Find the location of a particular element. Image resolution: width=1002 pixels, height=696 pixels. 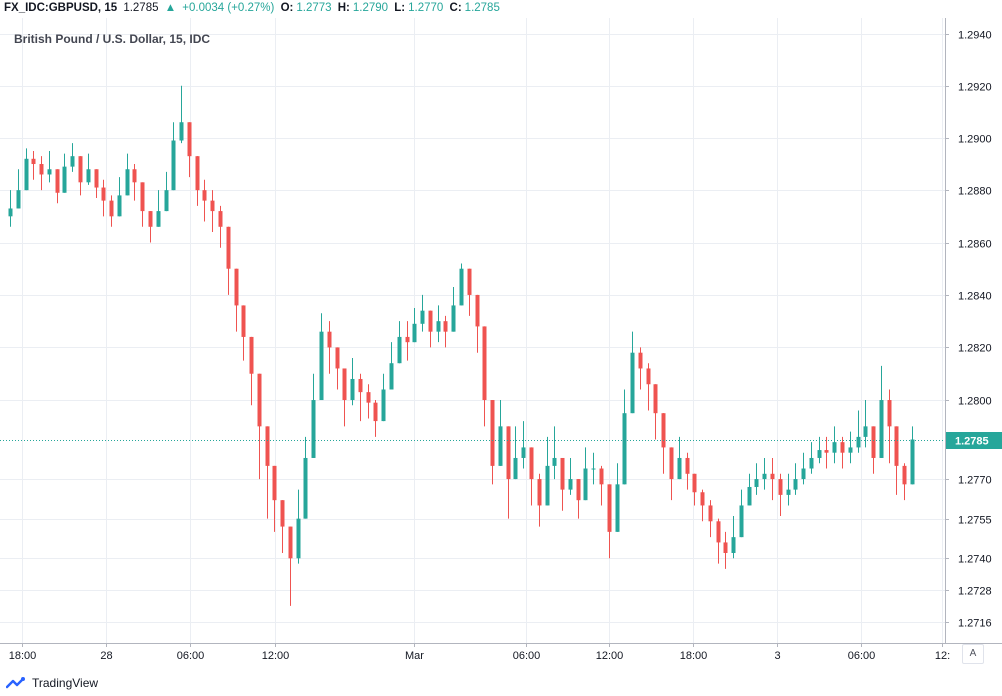

current-price-tag is located at coordinates (974, 440).